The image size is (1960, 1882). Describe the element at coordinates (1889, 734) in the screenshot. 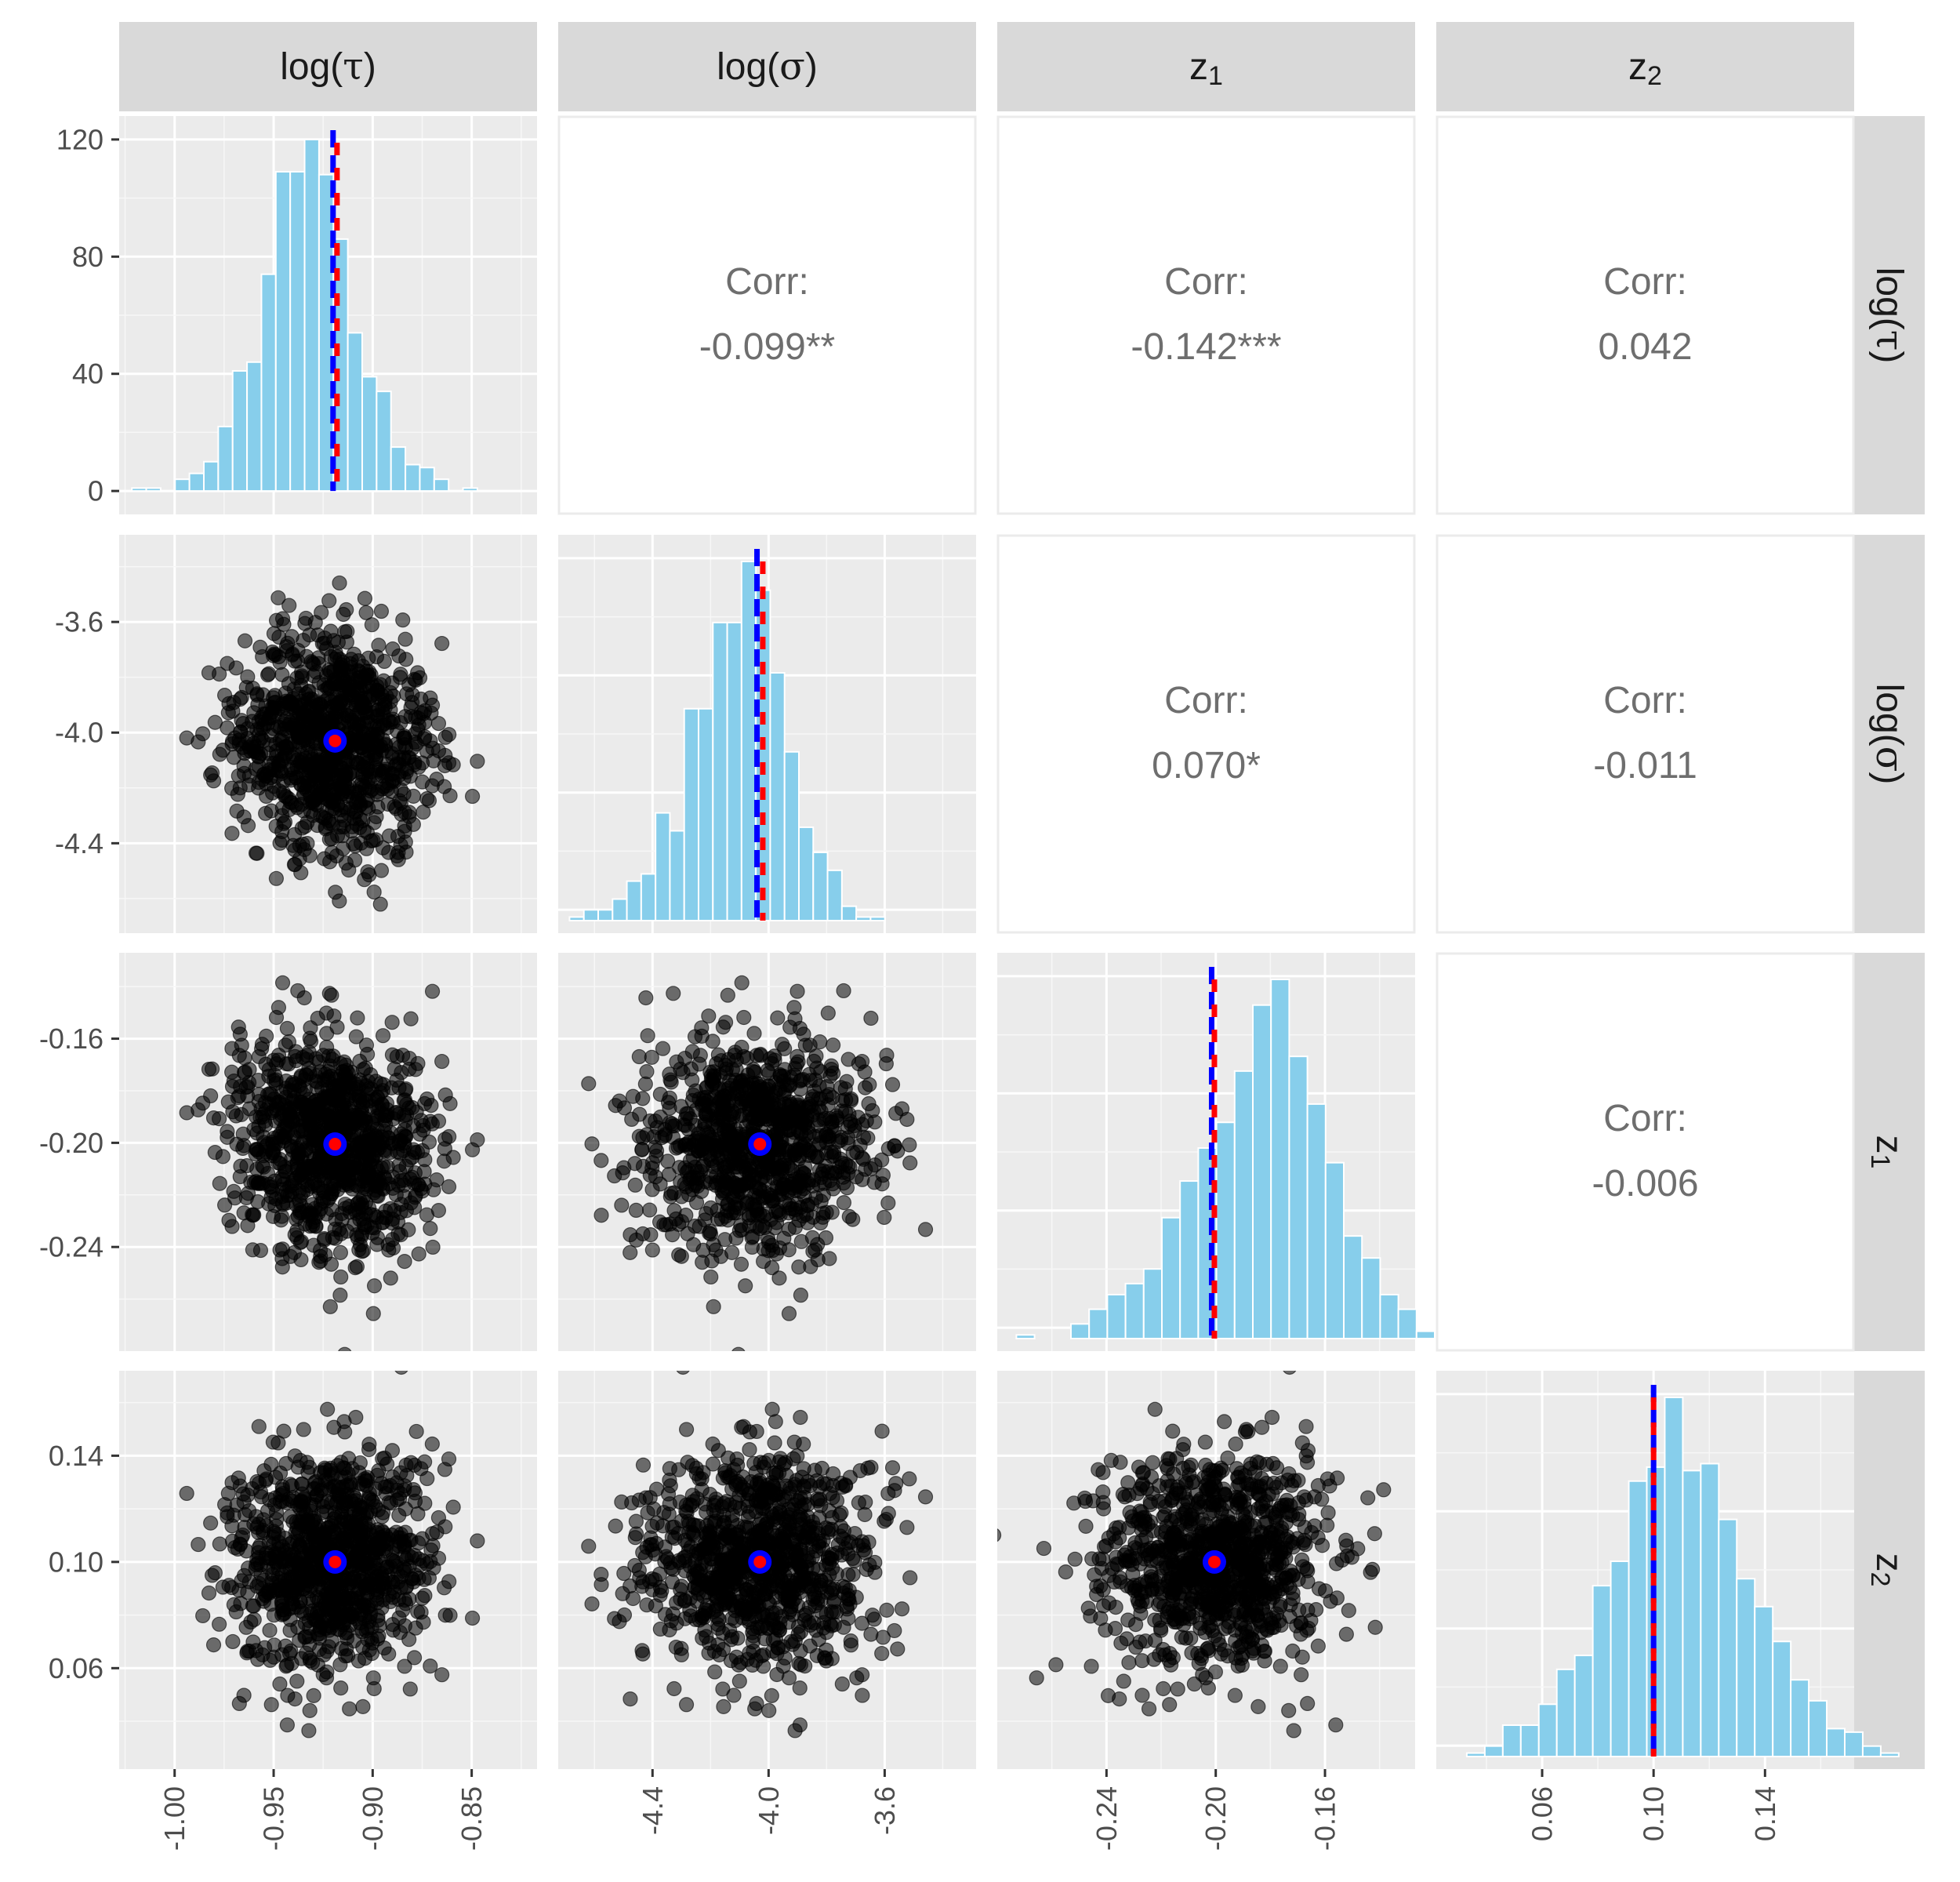

I see `right-strip-logsigma` at that location.